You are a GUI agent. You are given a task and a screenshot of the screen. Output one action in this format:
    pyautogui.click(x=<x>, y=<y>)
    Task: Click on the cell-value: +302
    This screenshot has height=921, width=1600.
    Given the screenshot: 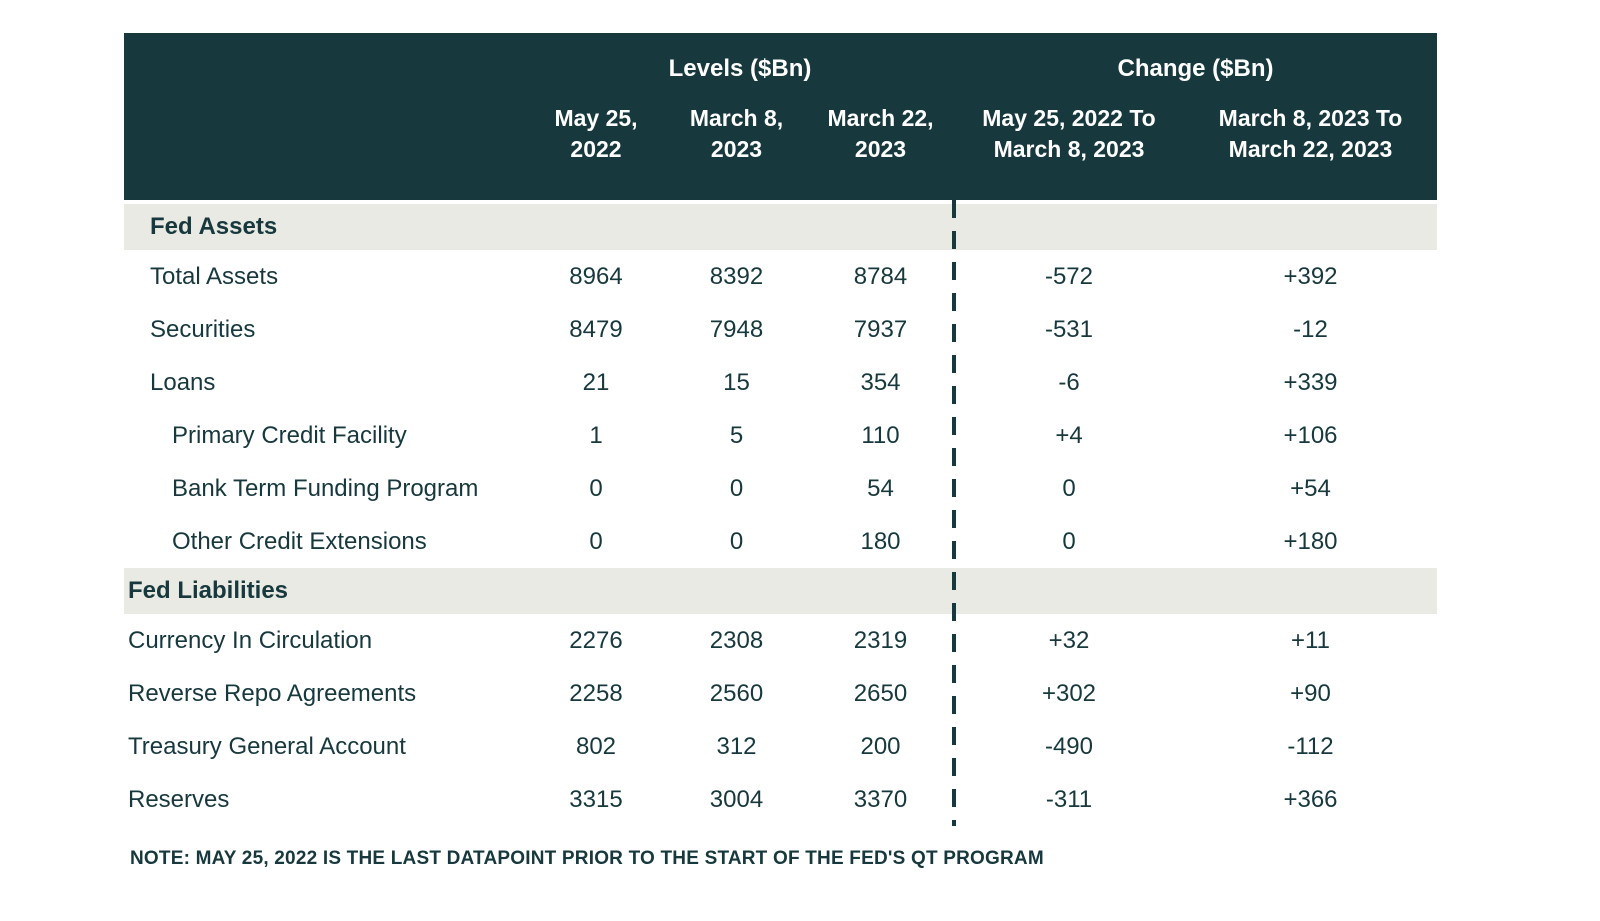 What is the action you would take?
    pyautogui.click(x=1069, y=693)
    